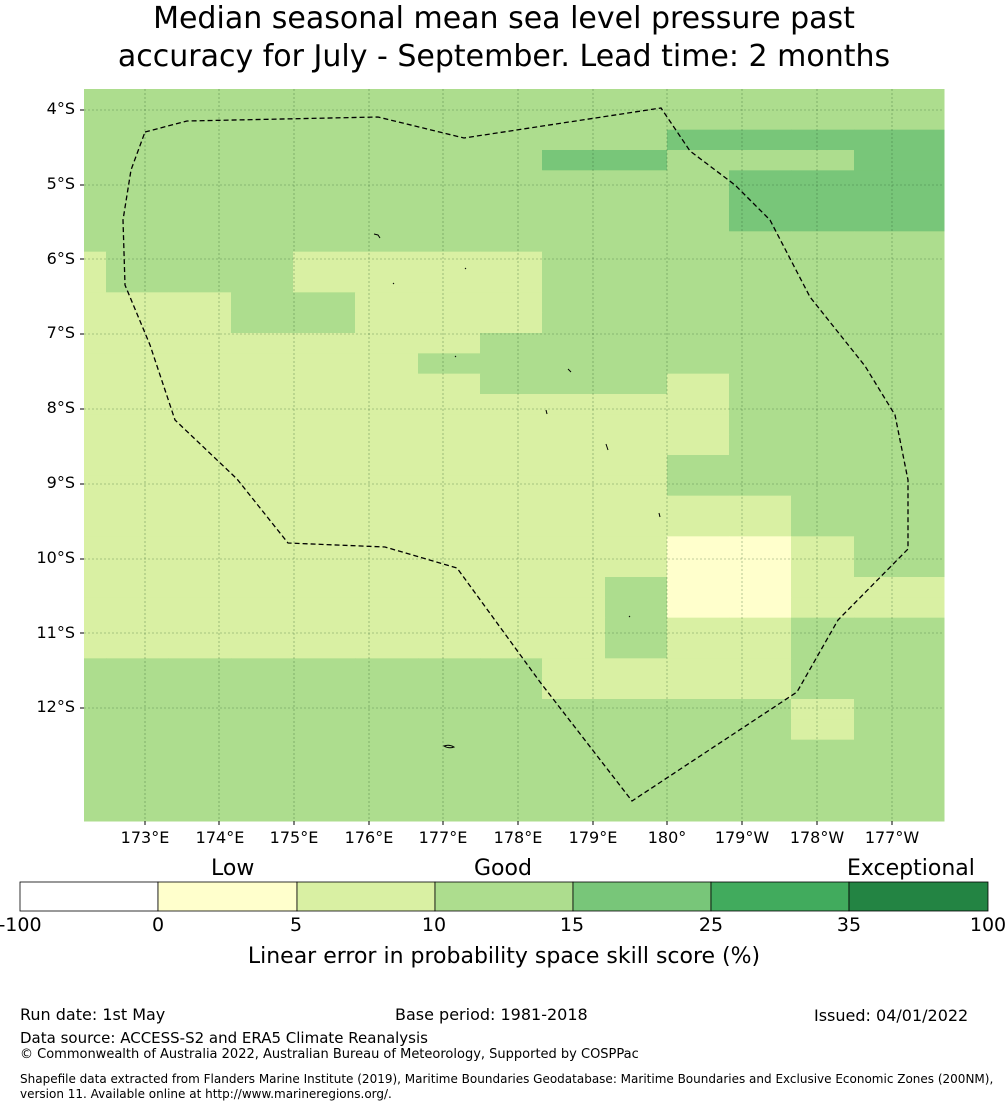 The image size is (1008, 1110). Describe the element at coordinates (60, 108) in the screenshot. I see `lat-label: 4°S` at that location.